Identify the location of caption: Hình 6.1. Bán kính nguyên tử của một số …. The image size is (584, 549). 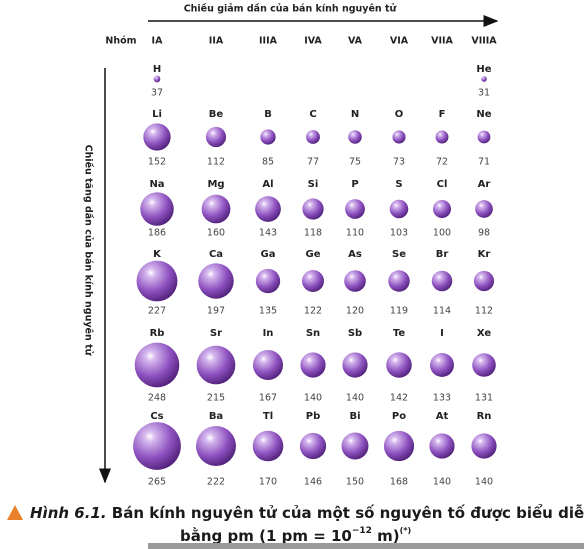
(307, 512).